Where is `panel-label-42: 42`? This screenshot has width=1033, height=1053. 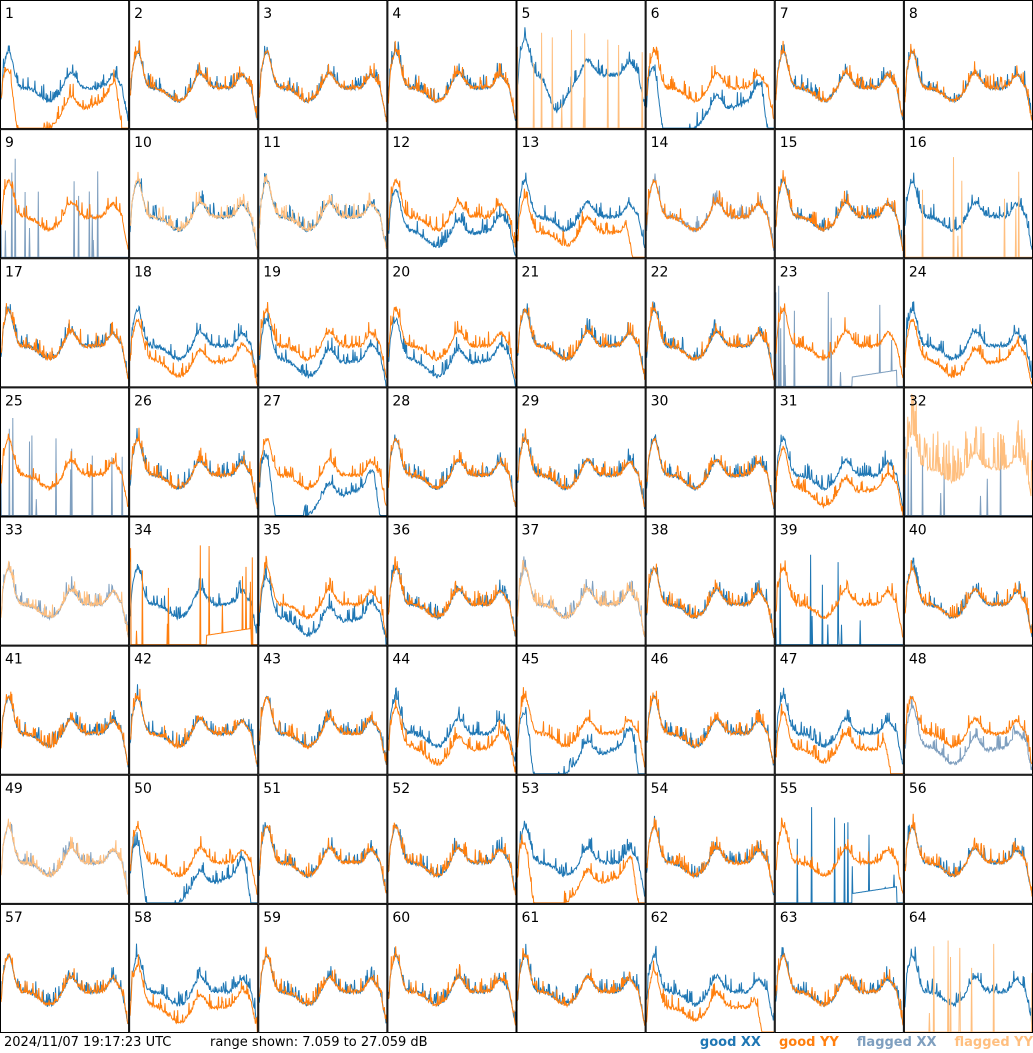 panel-label-42: 42 is located at coordinates (143, 660).